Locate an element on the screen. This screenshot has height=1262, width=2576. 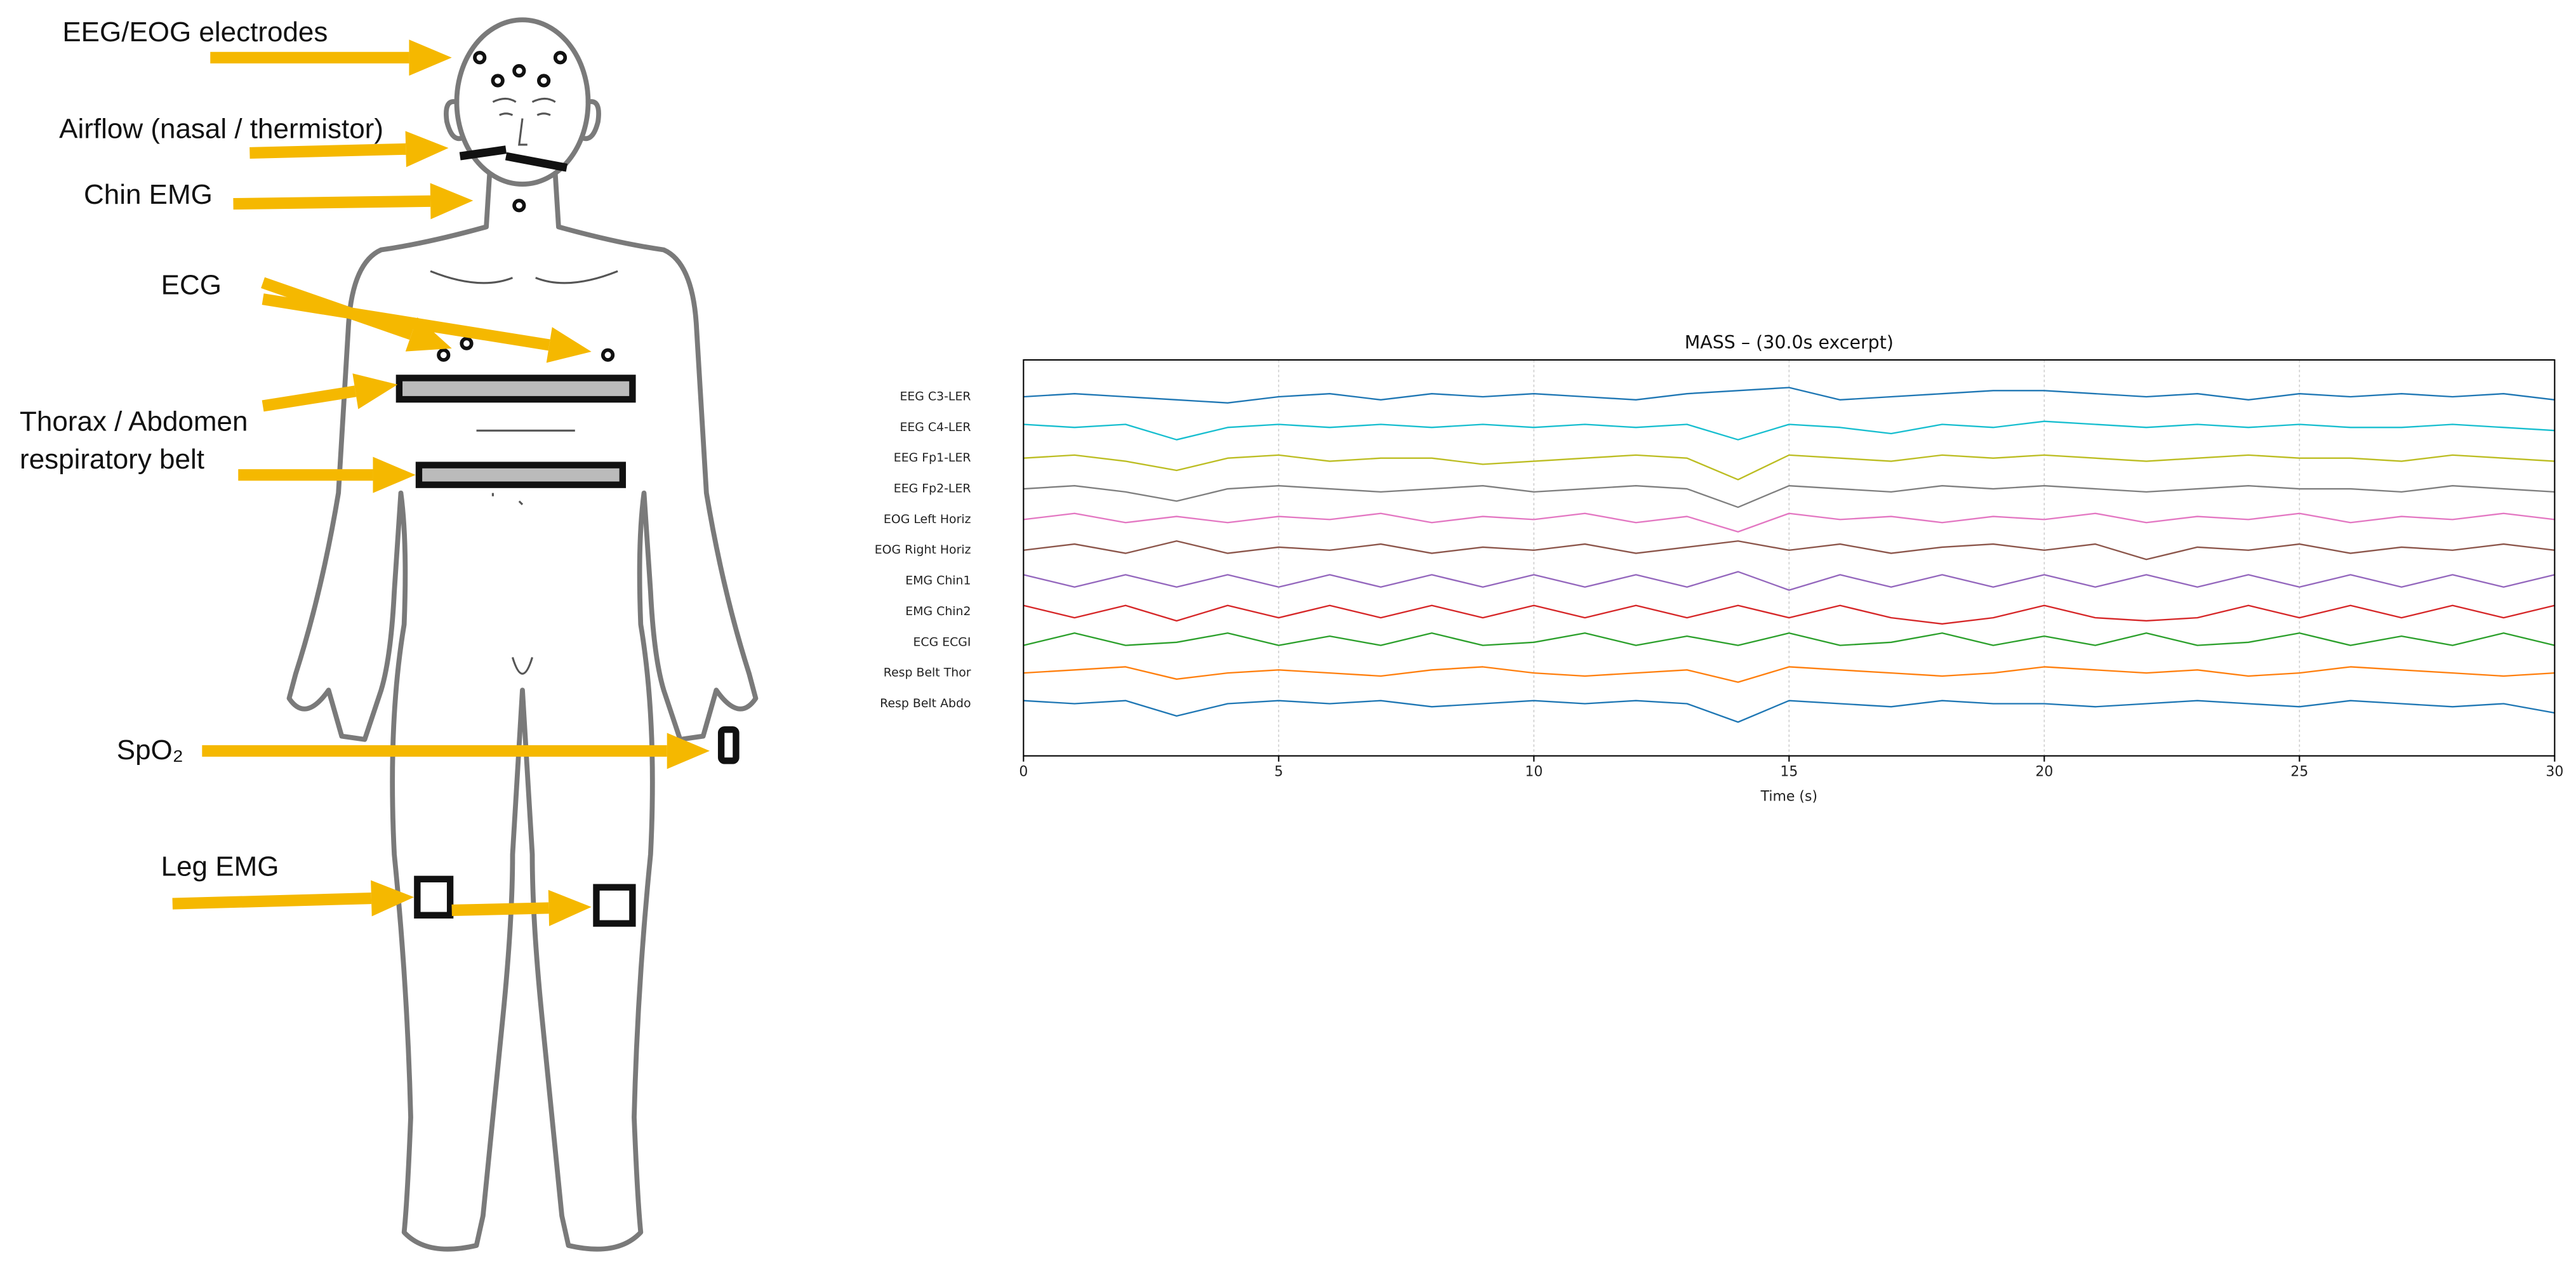
label: Leg EMG is located at coordinates (220, 867).